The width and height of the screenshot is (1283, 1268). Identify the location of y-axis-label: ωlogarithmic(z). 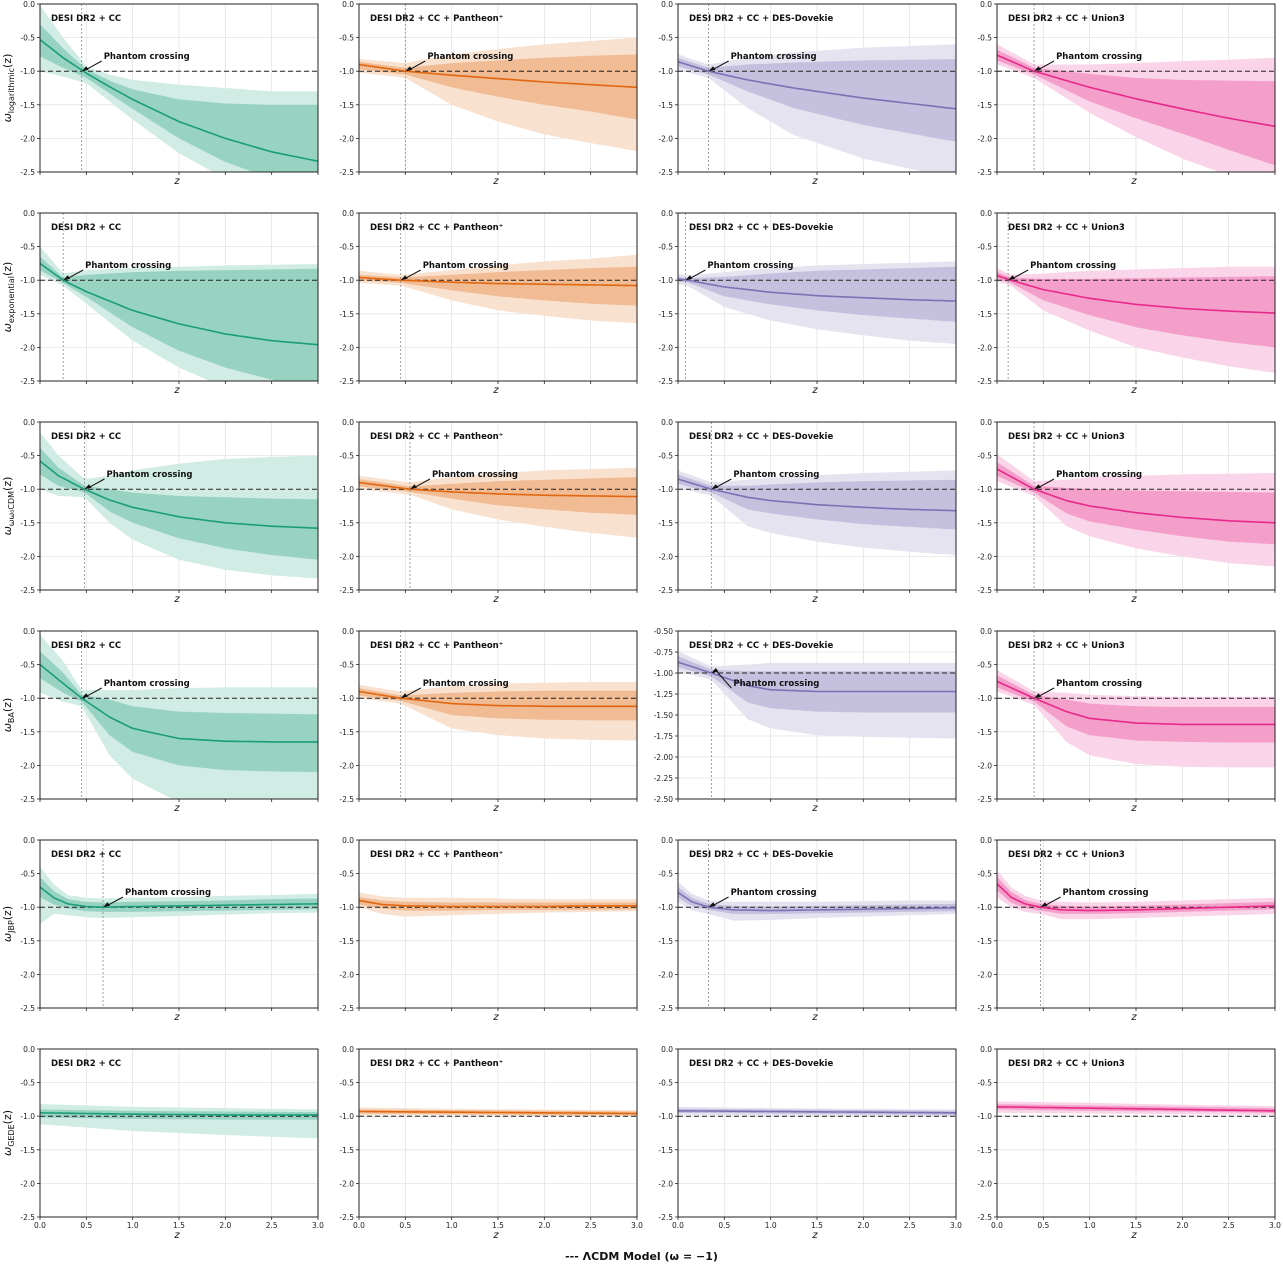
(8, 88).